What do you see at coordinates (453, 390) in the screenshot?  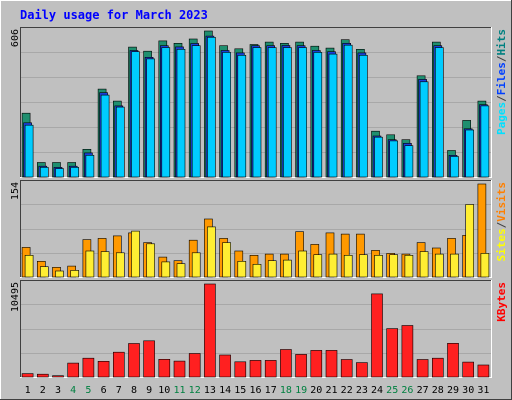 I see `x-tick-label: 29` at bounding box center [453, 390].